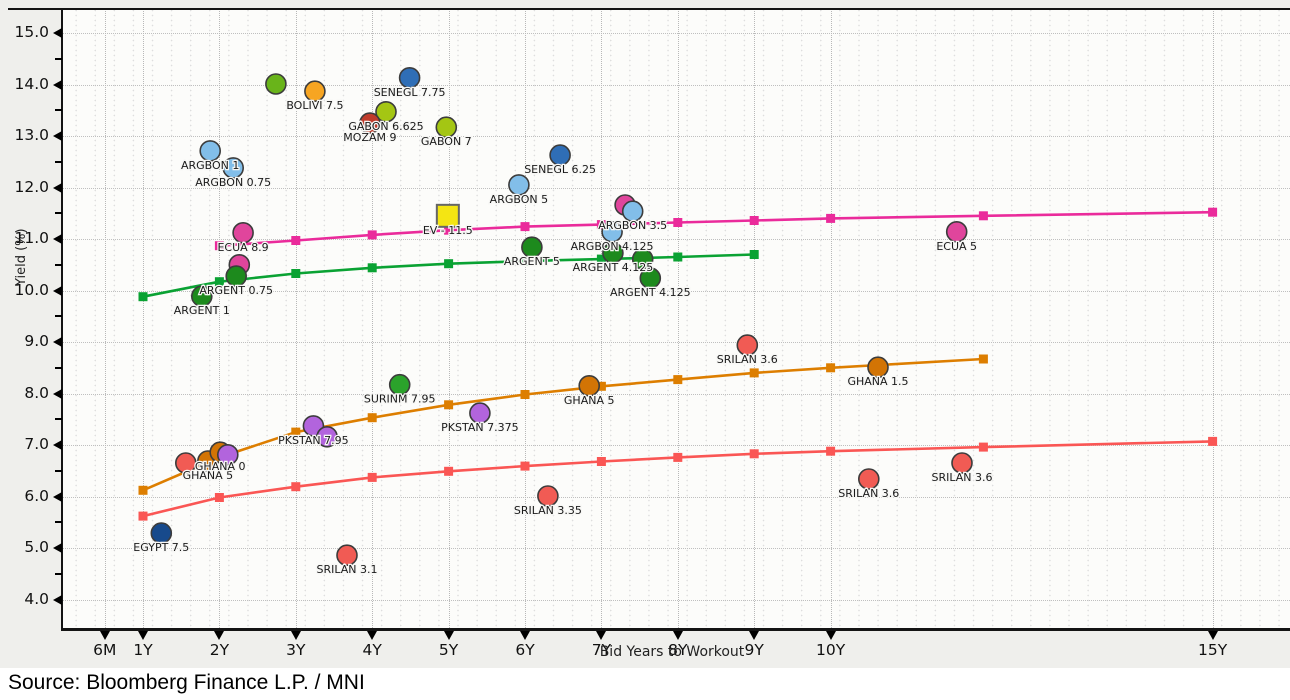 This screenshot has width=1290, height=700. Describe the element at coordinates (448, 230) in the screenshot. I see `bond-point-label: EV - 11.5` at that location.